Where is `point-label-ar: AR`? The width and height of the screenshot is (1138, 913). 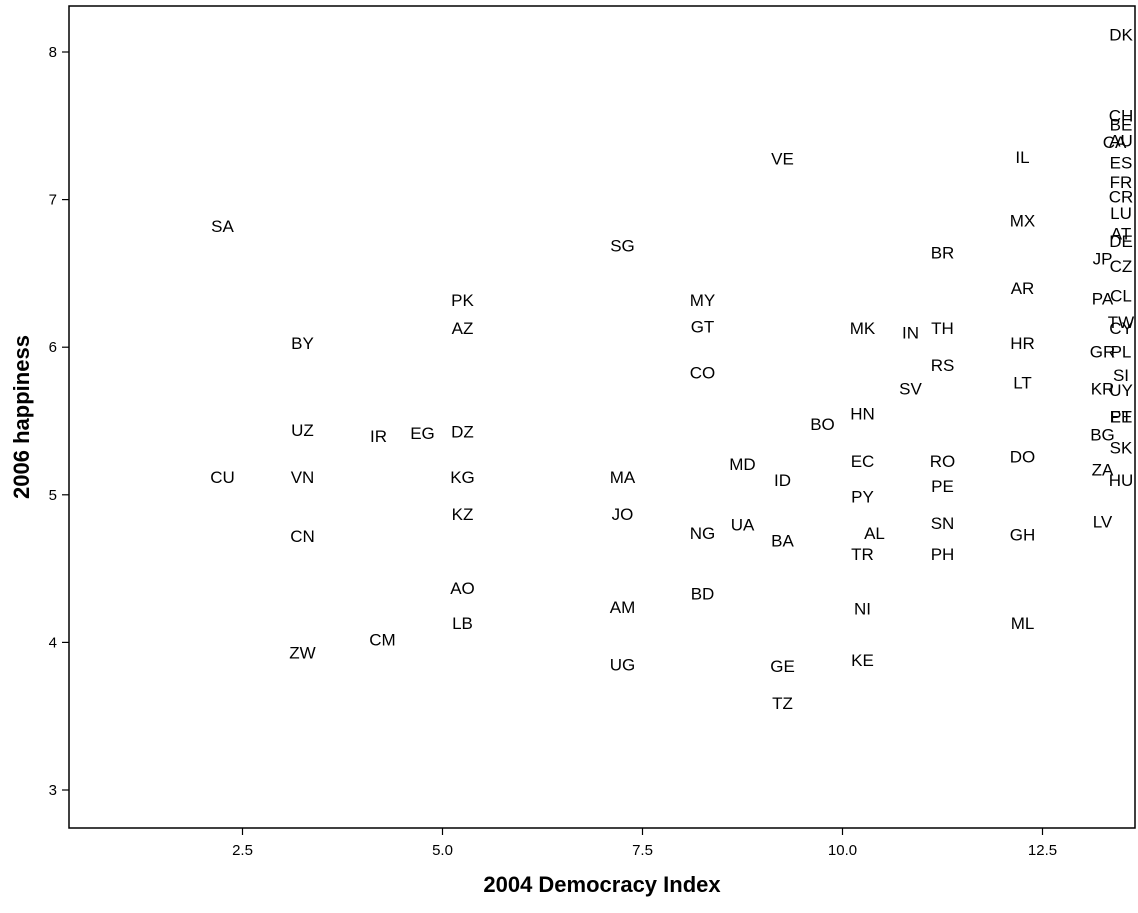
point-label-ar: AR is located at coordinates (1023, 288).